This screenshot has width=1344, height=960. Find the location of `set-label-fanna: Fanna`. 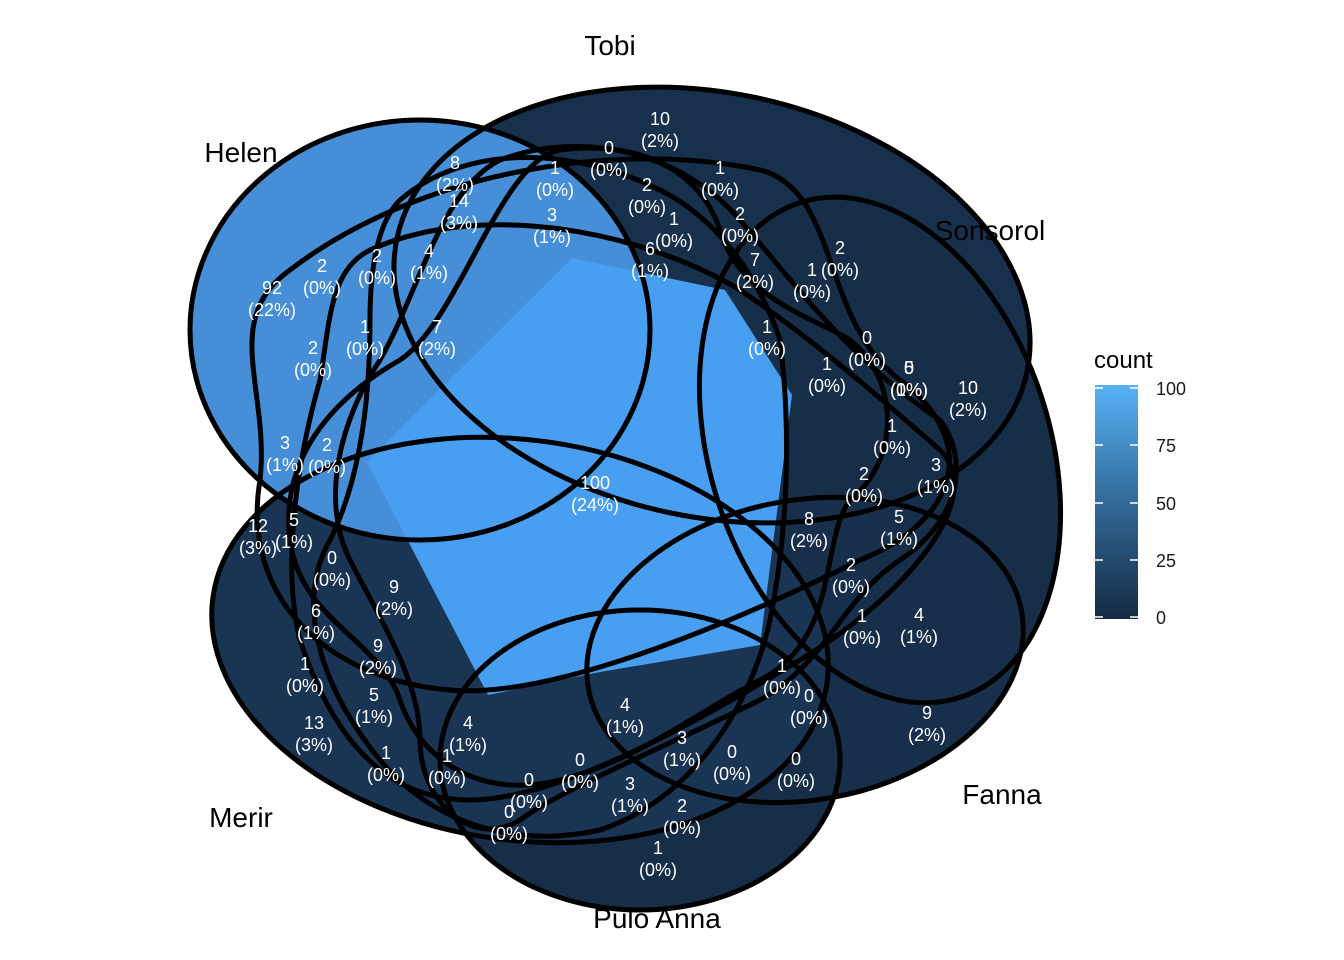

set-label-fanna: Fanna is located at coordinates (1002, 794).